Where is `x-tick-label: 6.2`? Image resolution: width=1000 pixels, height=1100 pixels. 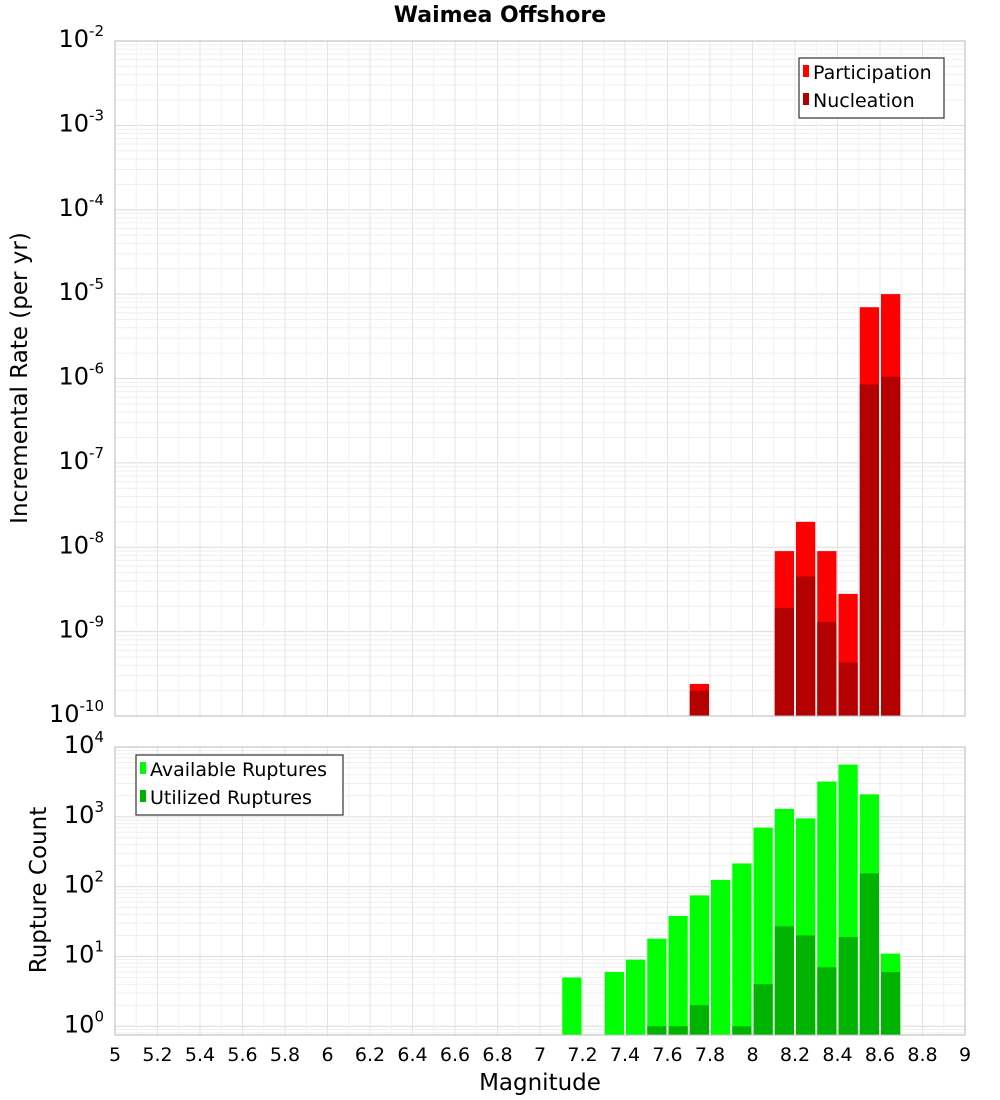 x-tick-label: 6.2 is located at coordinates (370, 1055).